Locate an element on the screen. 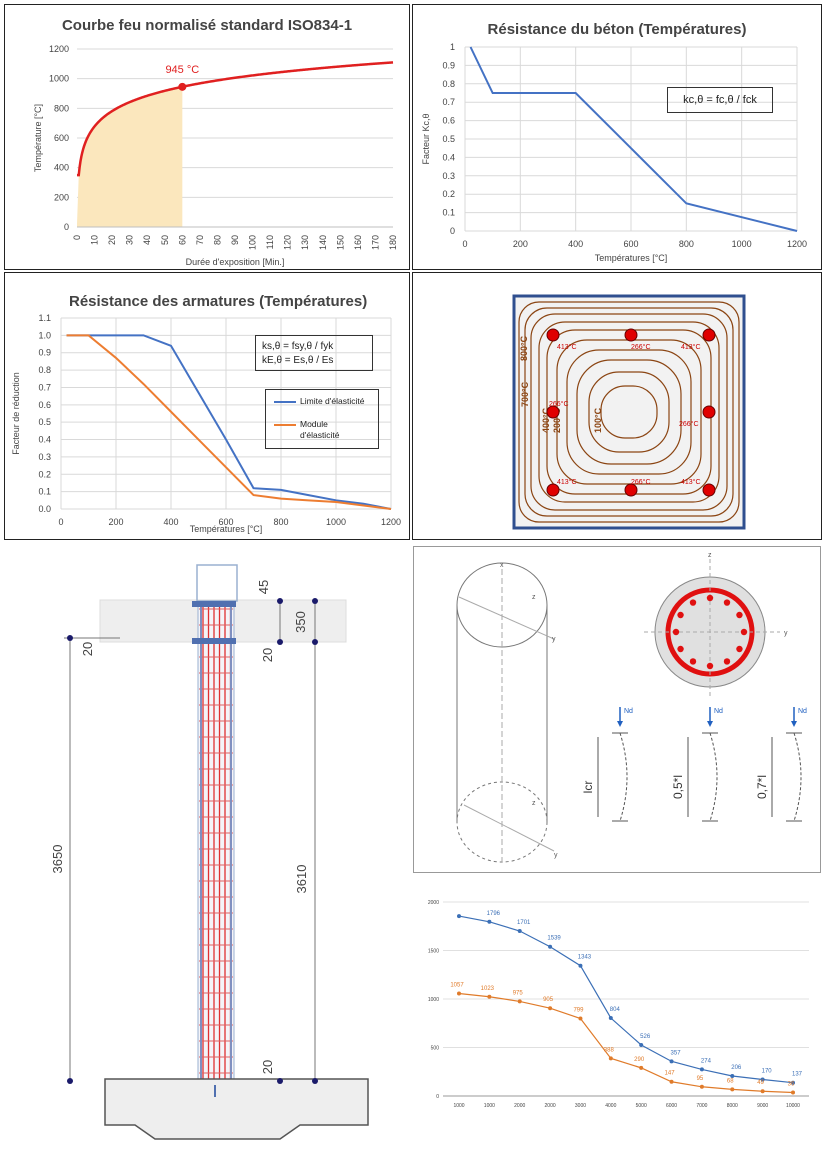 The width and height of the screenshot is (826, 1169). y-tick-label: 500 is located at coordinates (435, 1049).